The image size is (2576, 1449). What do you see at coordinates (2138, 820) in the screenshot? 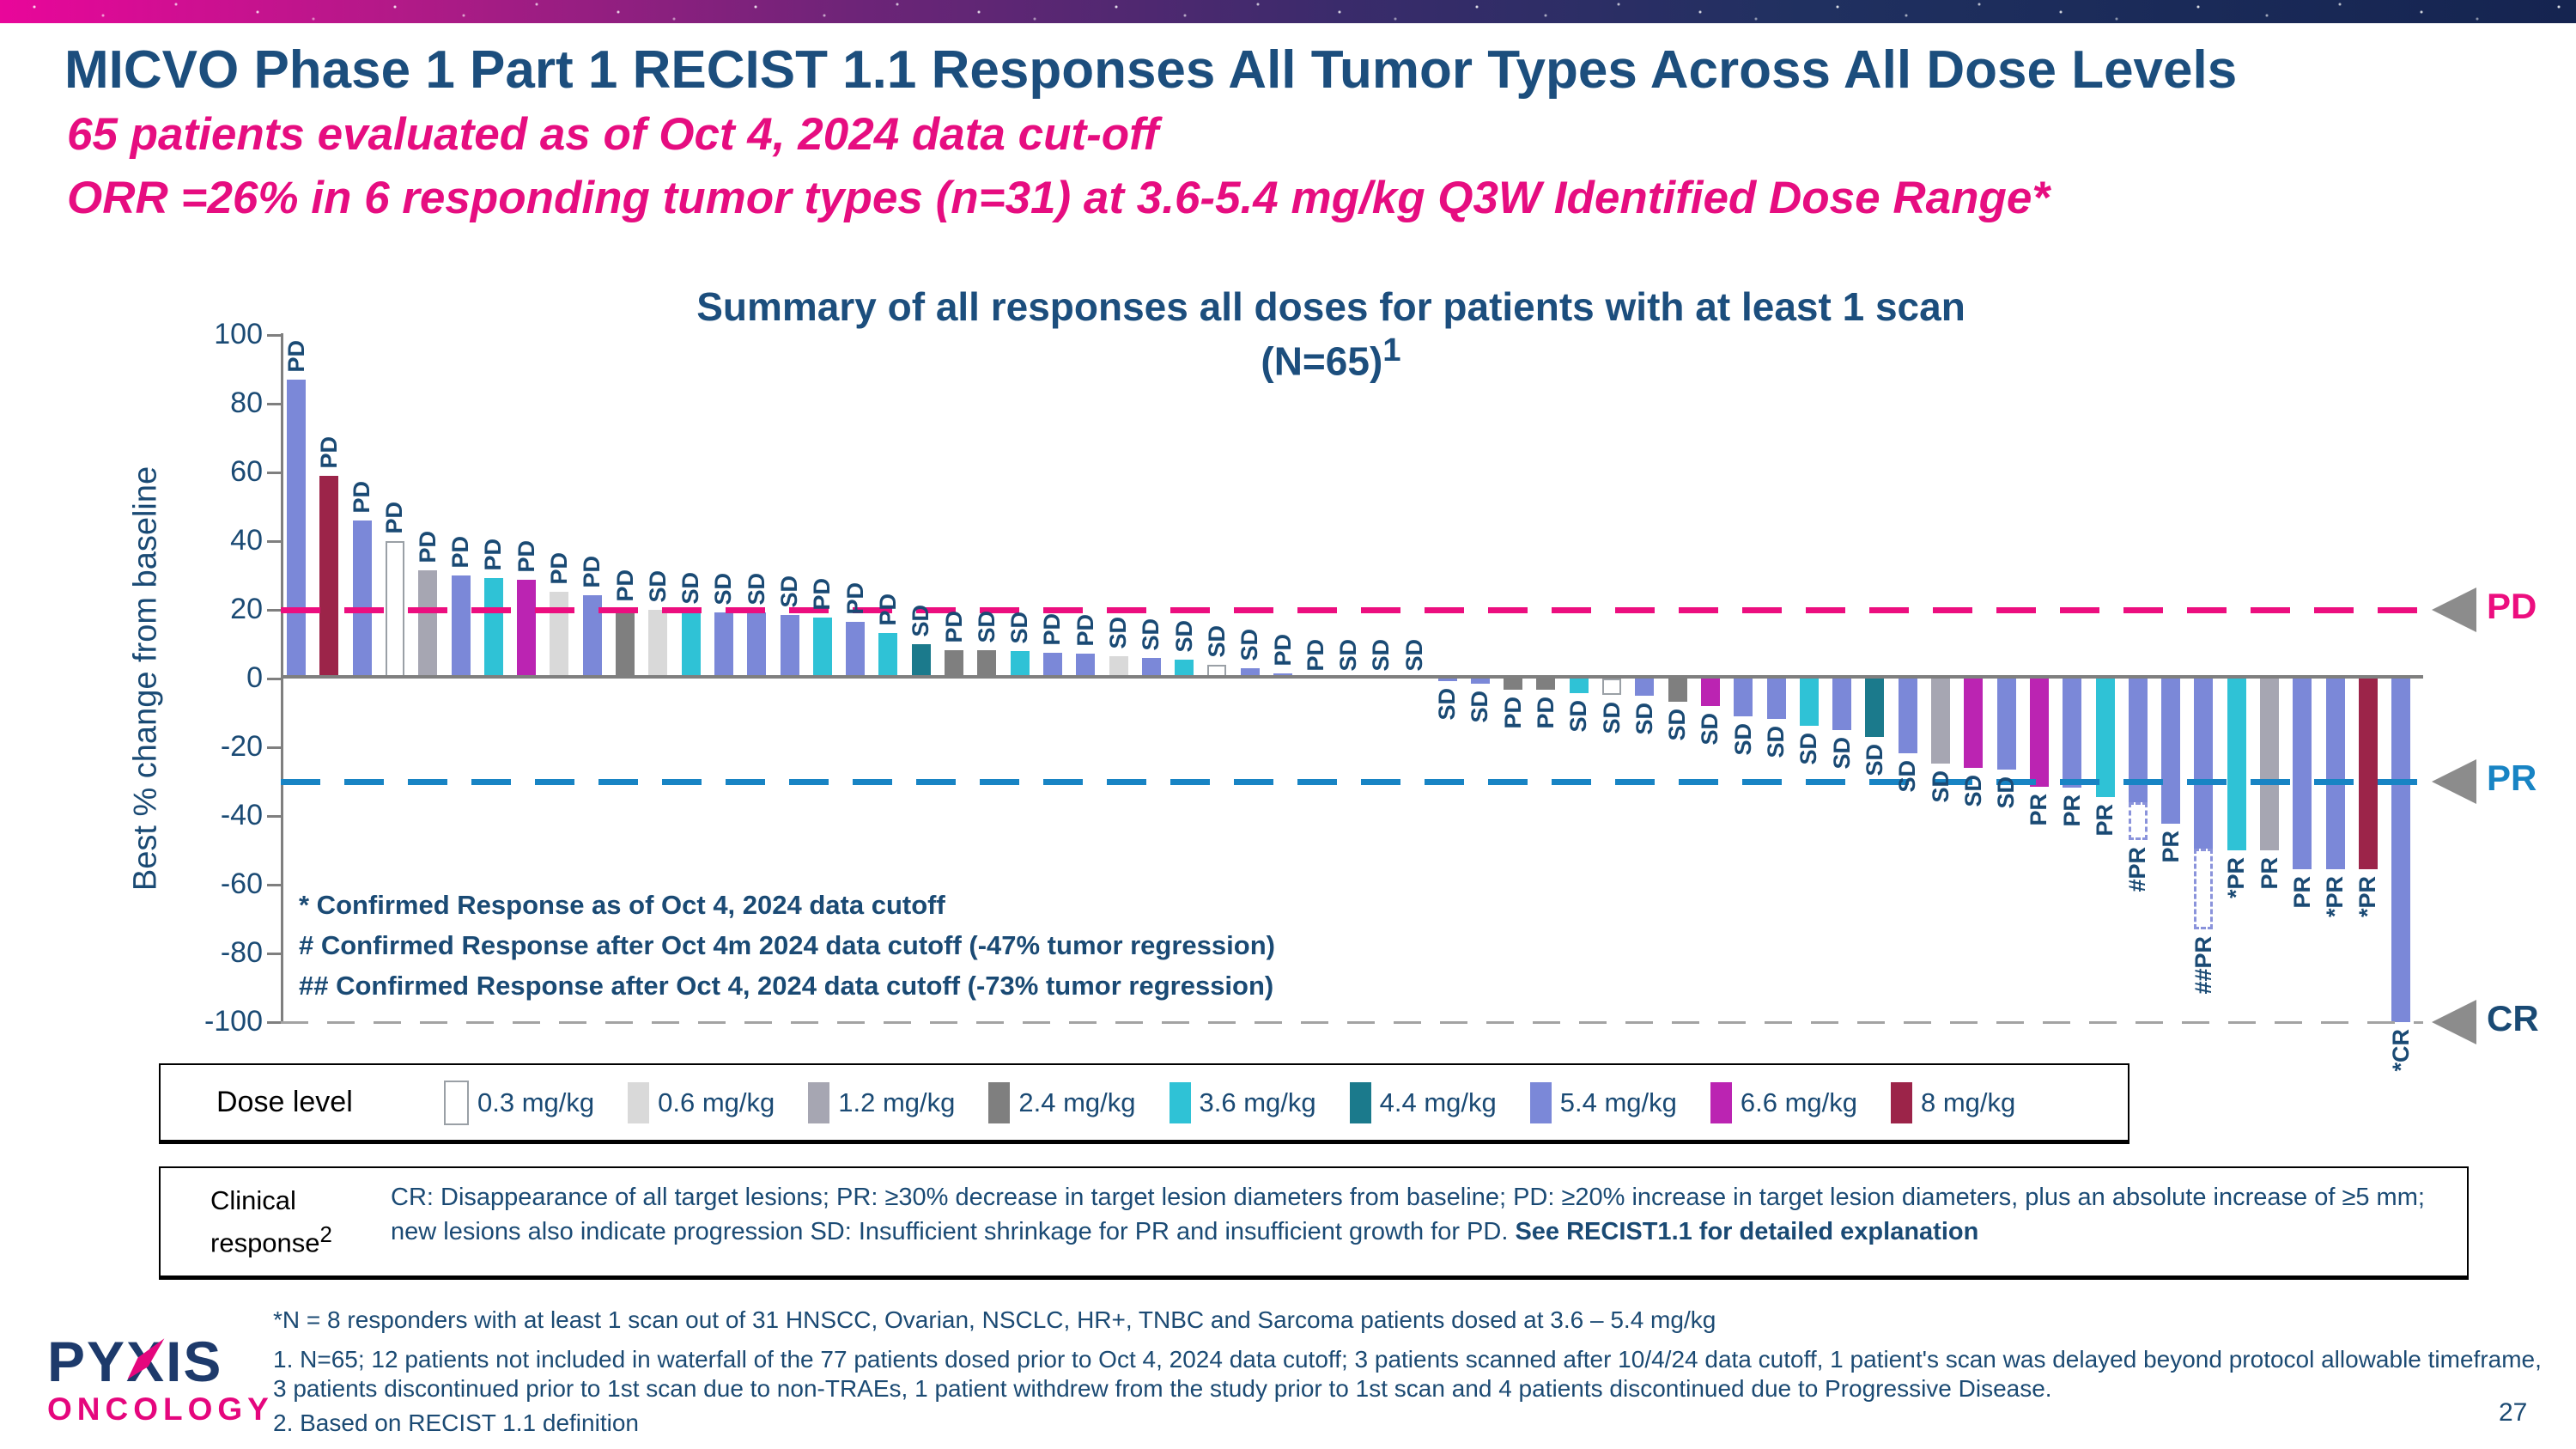
I see `waterfall-bar-dashed-extension` at bounding box center [2138, 820].